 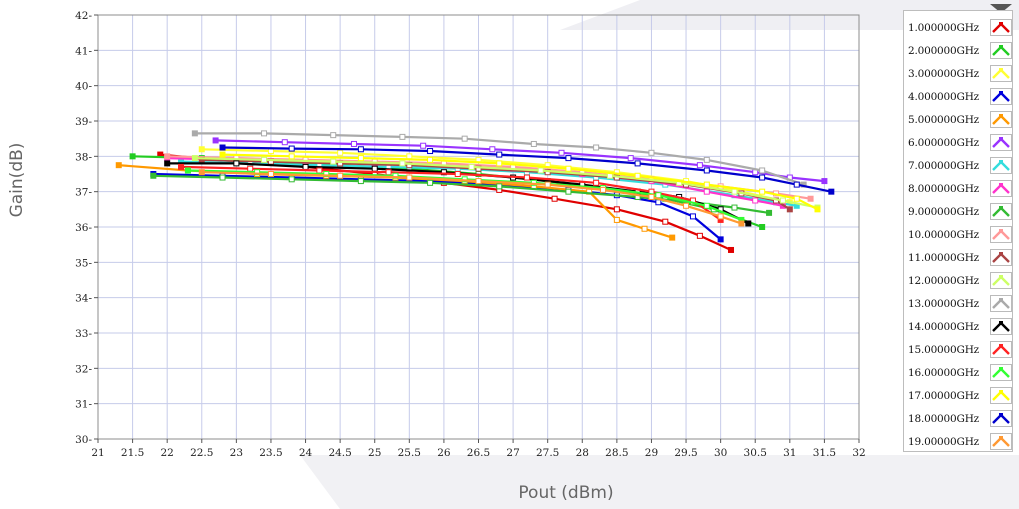 What do you see at coordinates (339, 453) in the screenshot?
I see `x-tick-label: 24.5` at bounding box center [339, 453].